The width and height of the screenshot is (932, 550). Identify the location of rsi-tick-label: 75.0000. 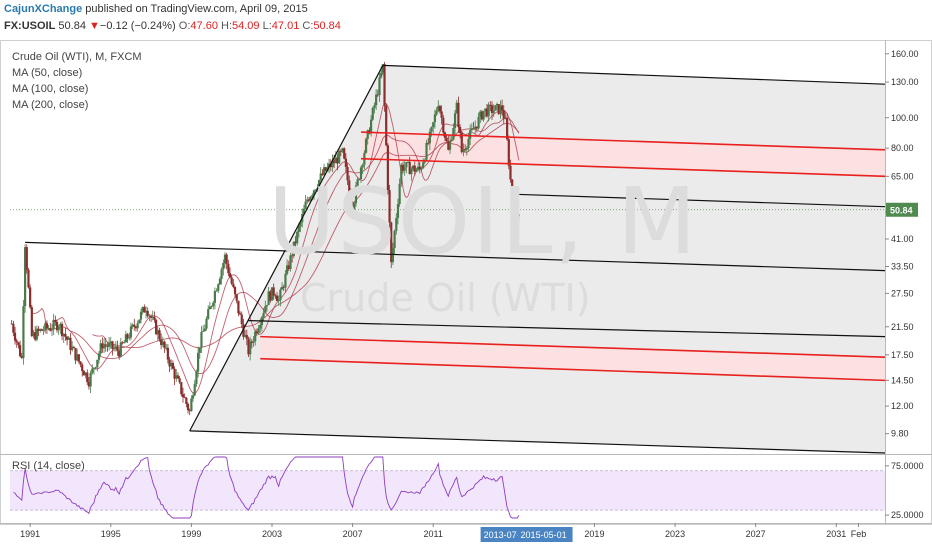
(907, 466).